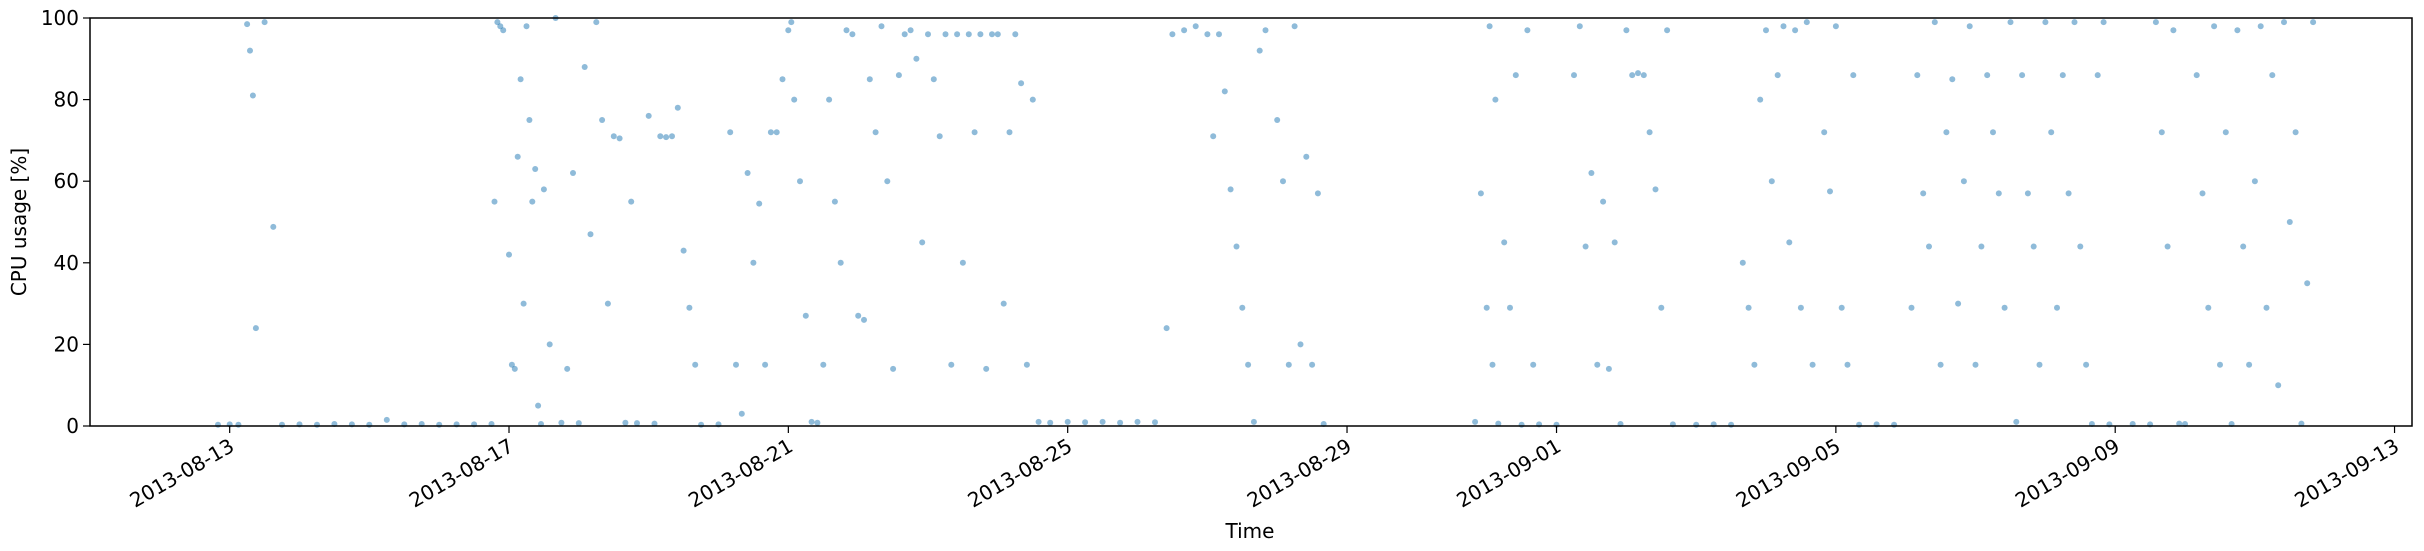  What do you see at coordinates (66, 100) in the screenshot?
I see `y-tick-label: 80` at bounding box center [66, 100].